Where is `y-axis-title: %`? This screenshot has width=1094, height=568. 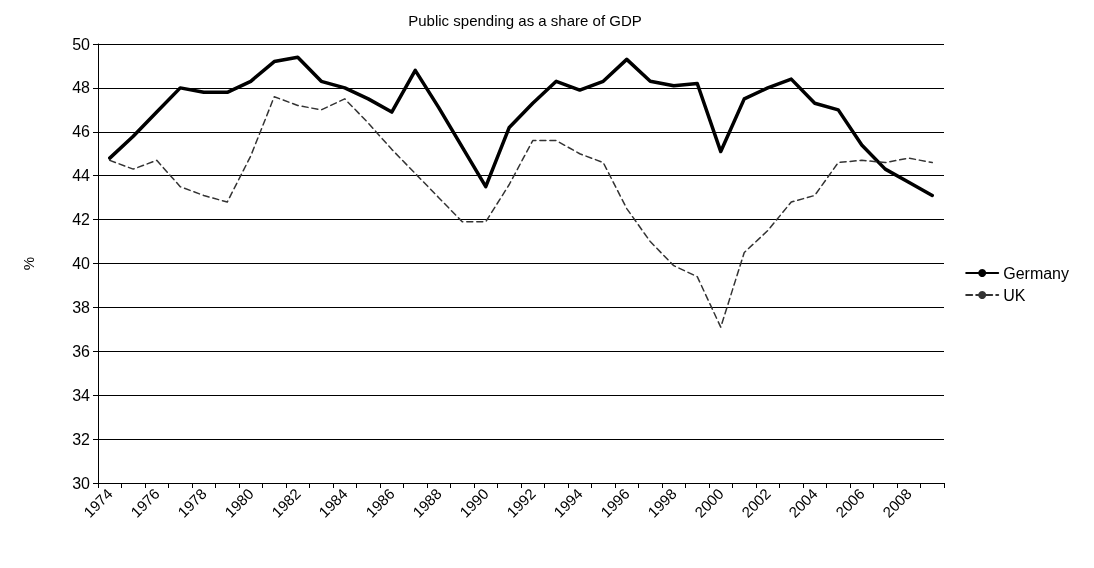
y-axis-title: % is located at coordinates (28, 263).